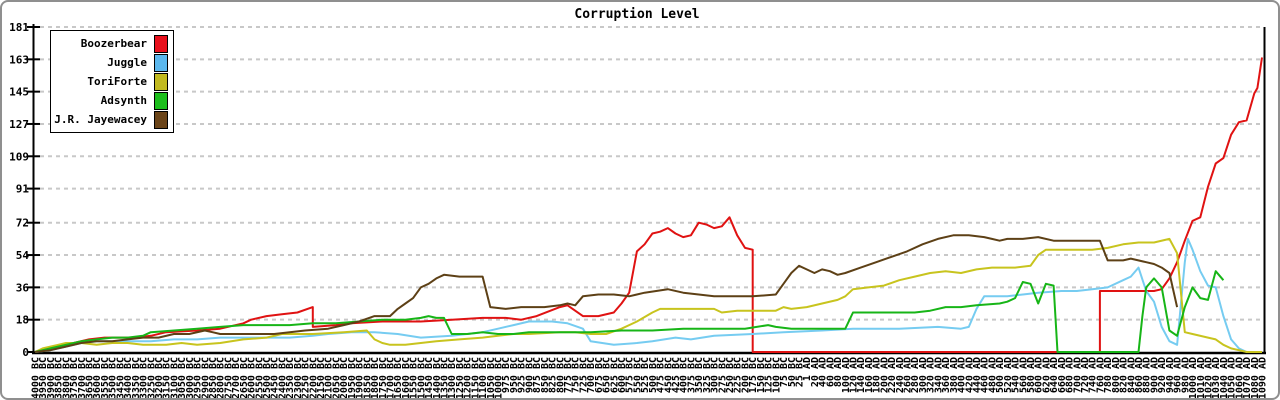  What do you see at coordinates (838, 372) in the screenshot?
I see `x-tick-label: 80 AD` at bounding box center [838, 372].